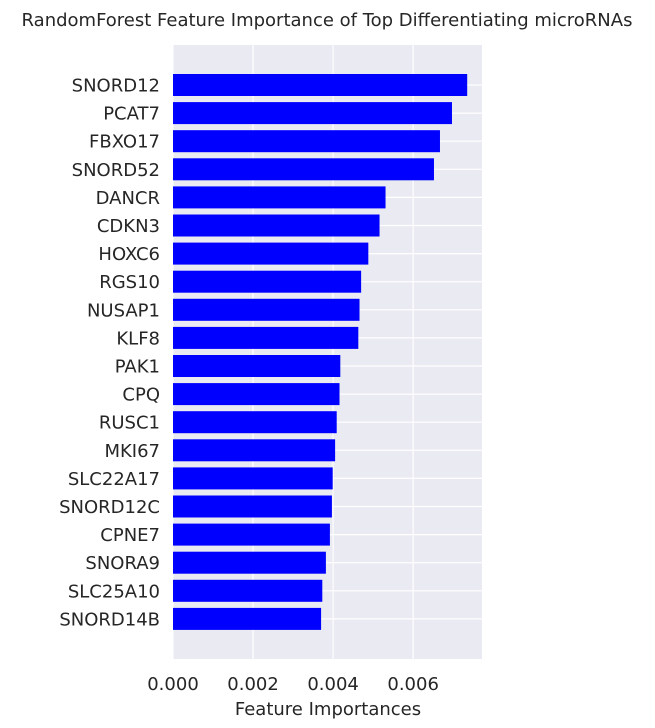  I want to click on bar-fbxo17, so click(306, 141).